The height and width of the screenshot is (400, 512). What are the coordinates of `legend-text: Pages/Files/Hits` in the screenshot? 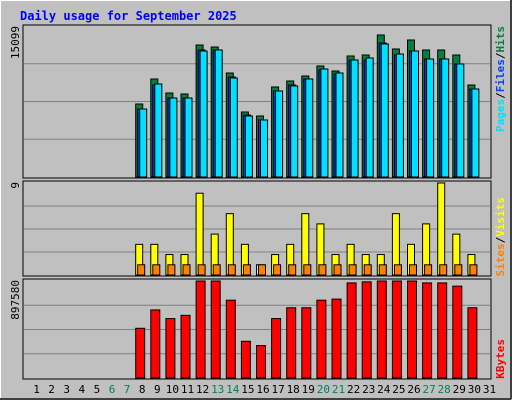 It's located at (500, 79).